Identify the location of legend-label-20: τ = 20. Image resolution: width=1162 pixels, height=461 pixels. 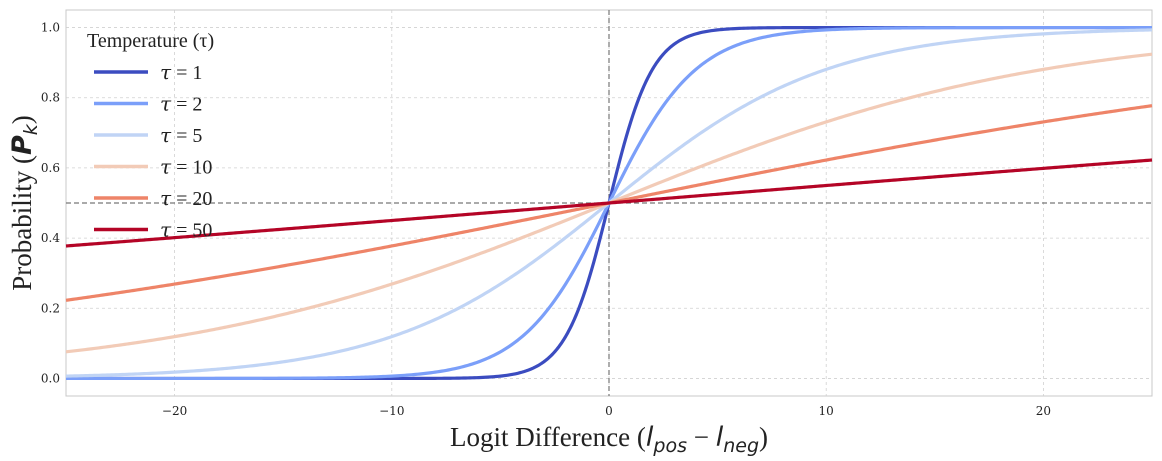
(186, 198).